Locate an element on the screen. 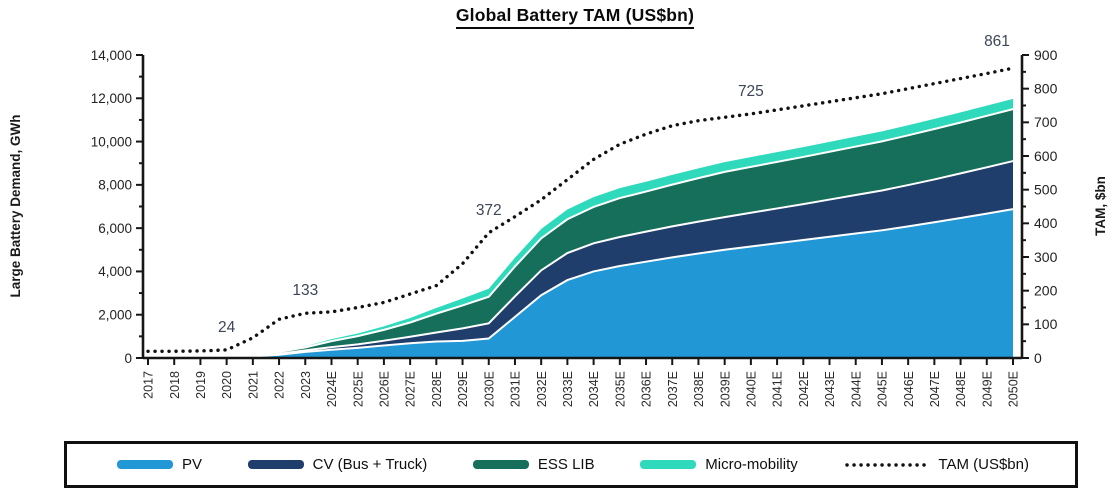 This screenshot has width=1120, height=496. x-tick-label: 2030E is located at coordinates (489, 389).